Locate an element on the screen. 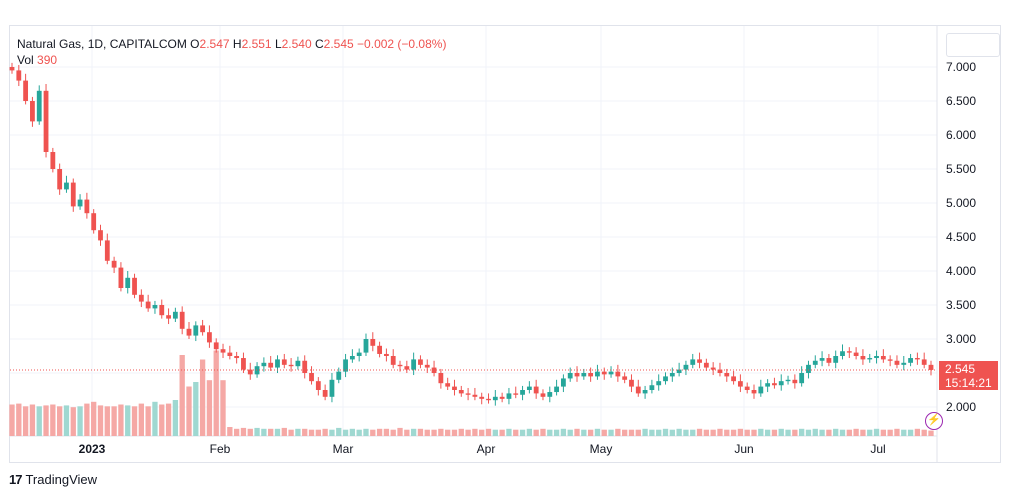 The width and height of the screenshot is (1012, 498). volume-legend: Vol 390 is located at coordinates (37, 60).